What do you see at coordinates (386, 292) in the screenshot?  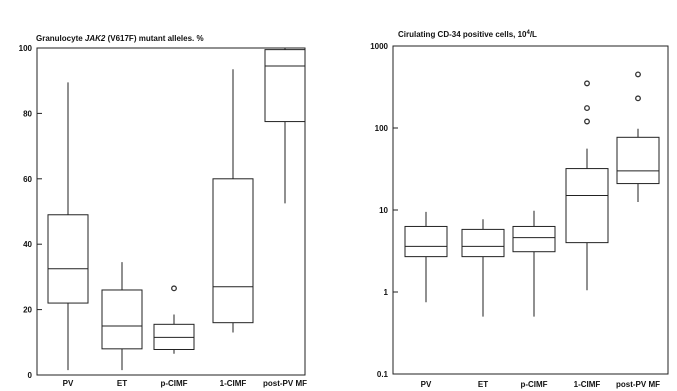 I see `y-tick-label: 1` at bounding box center [386, 292].